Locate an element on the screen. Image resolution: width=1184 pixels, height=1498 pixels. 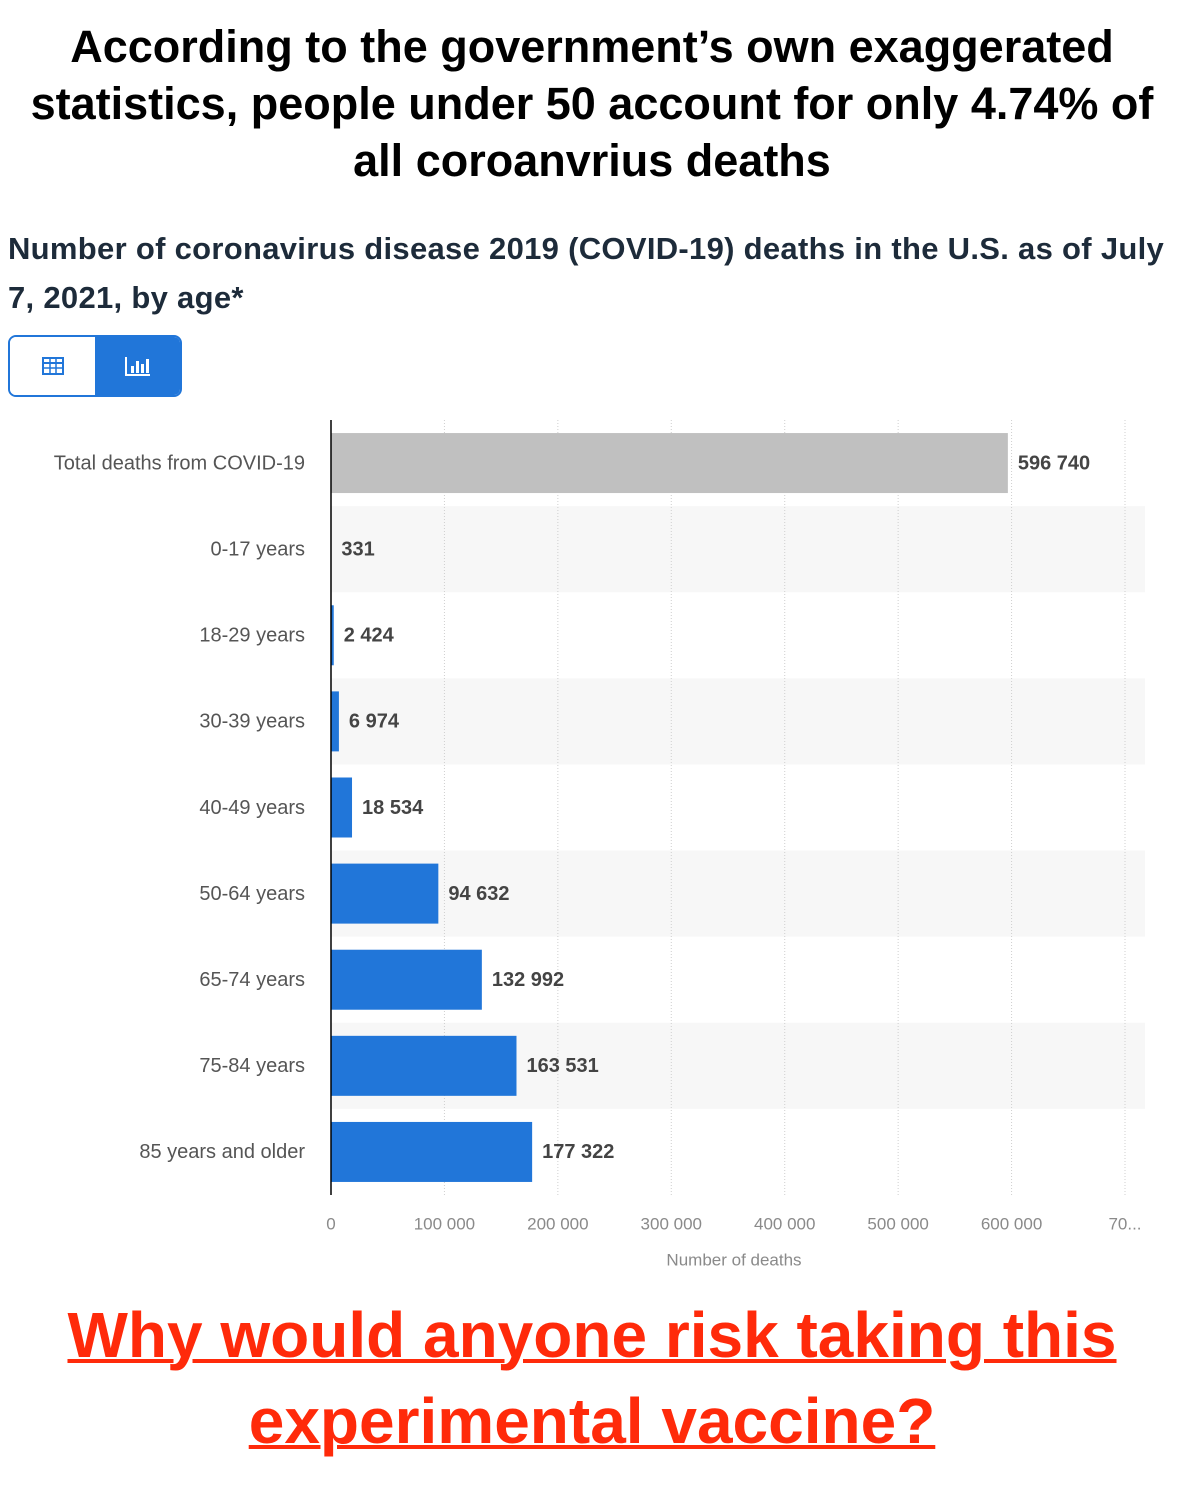
x-tick-label: 500 000 is located at coordinates (897, 1223).